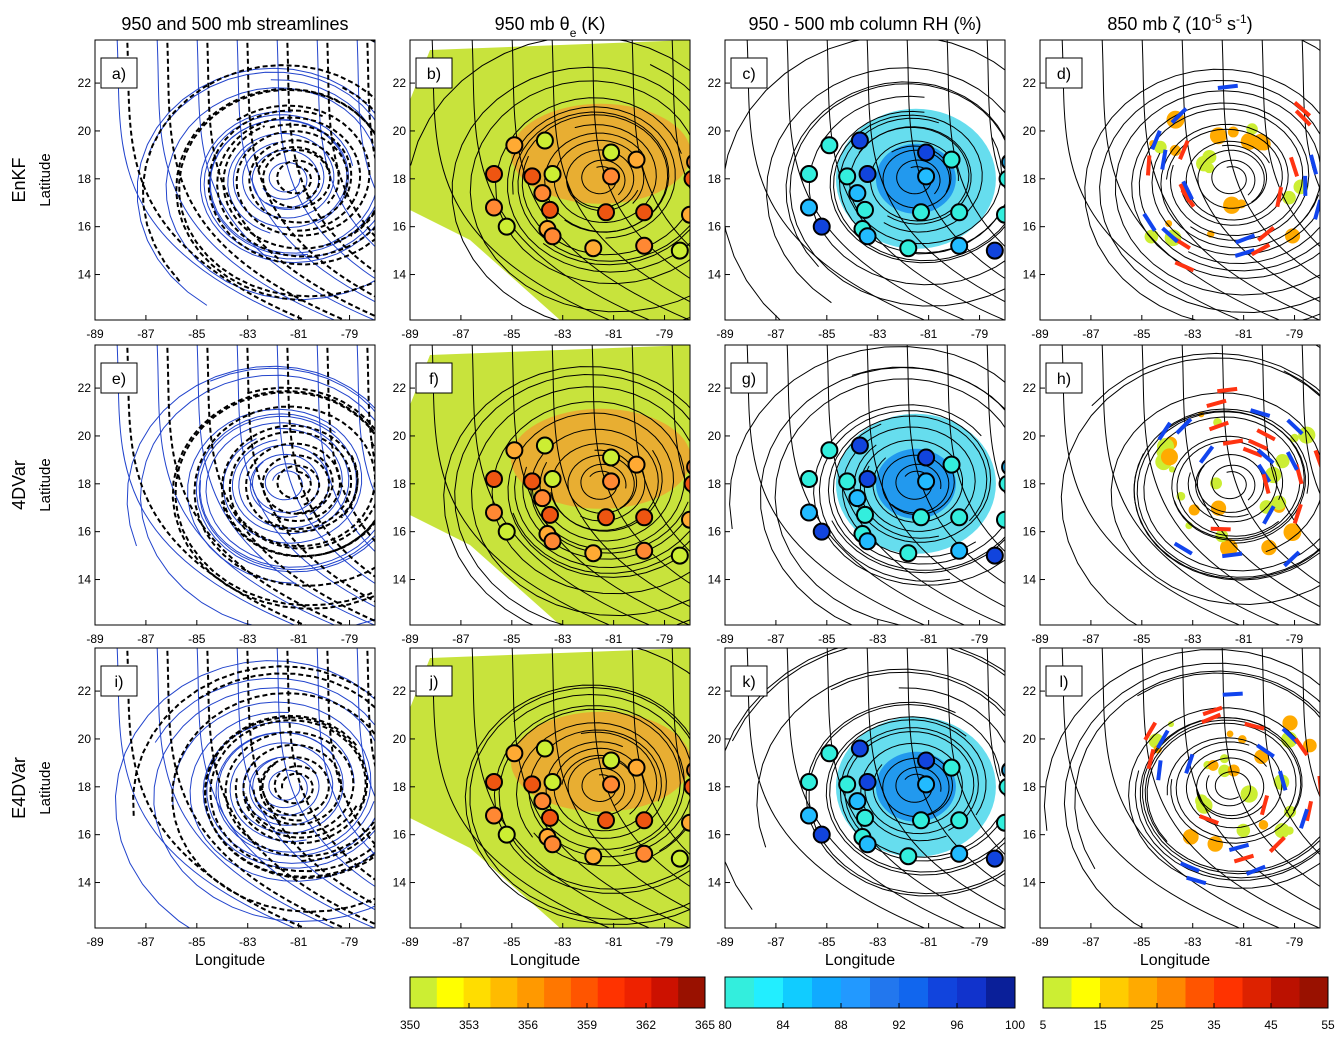 This screenshot has width=1337, height=1042. I want to click on column-title: 850 mb ζ (10-5 s-1), so click(1179, 23).